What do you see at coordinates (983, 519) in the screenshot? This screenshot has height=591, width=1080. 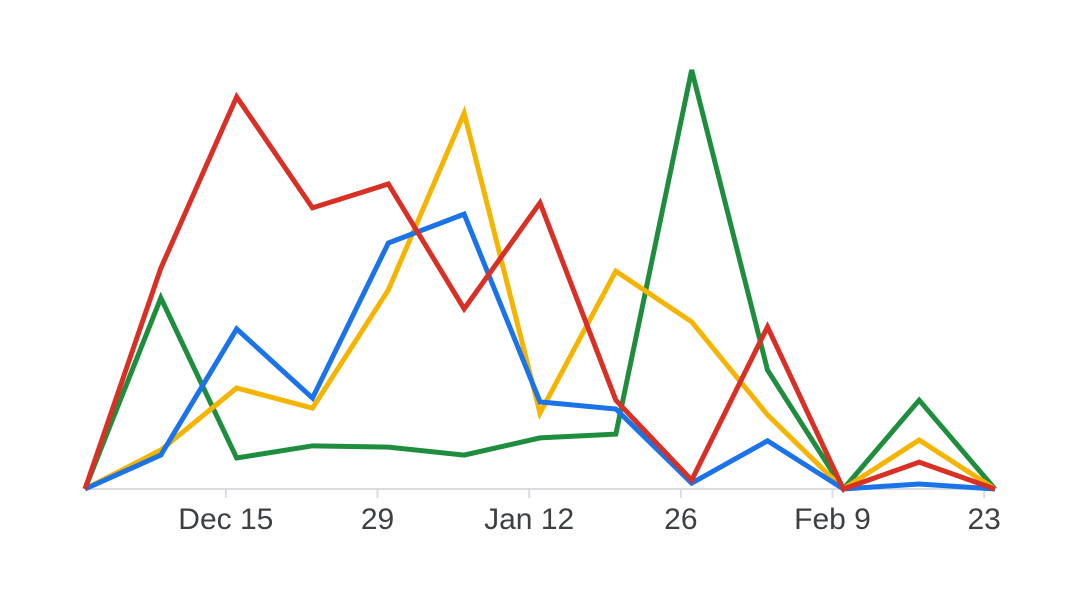 I see `x-tick-label: 23` at bounding box center [983, 519].